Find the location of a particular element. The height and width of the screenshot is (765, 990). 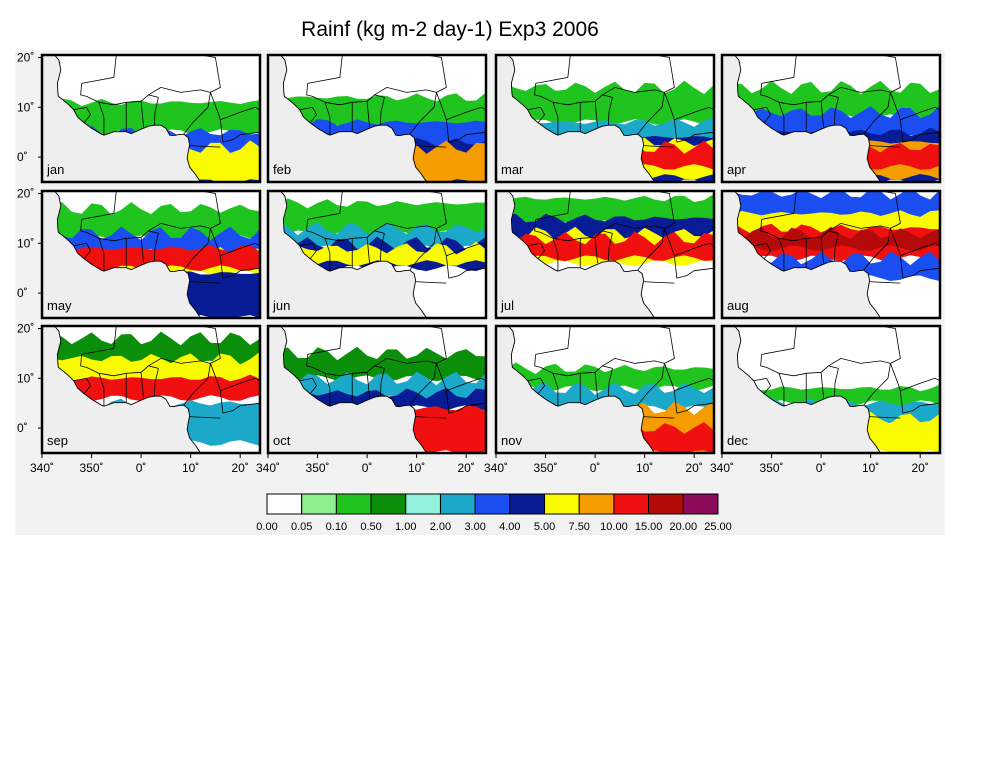

colorbar-label: 2.00 is located at coordinates (440, 527).